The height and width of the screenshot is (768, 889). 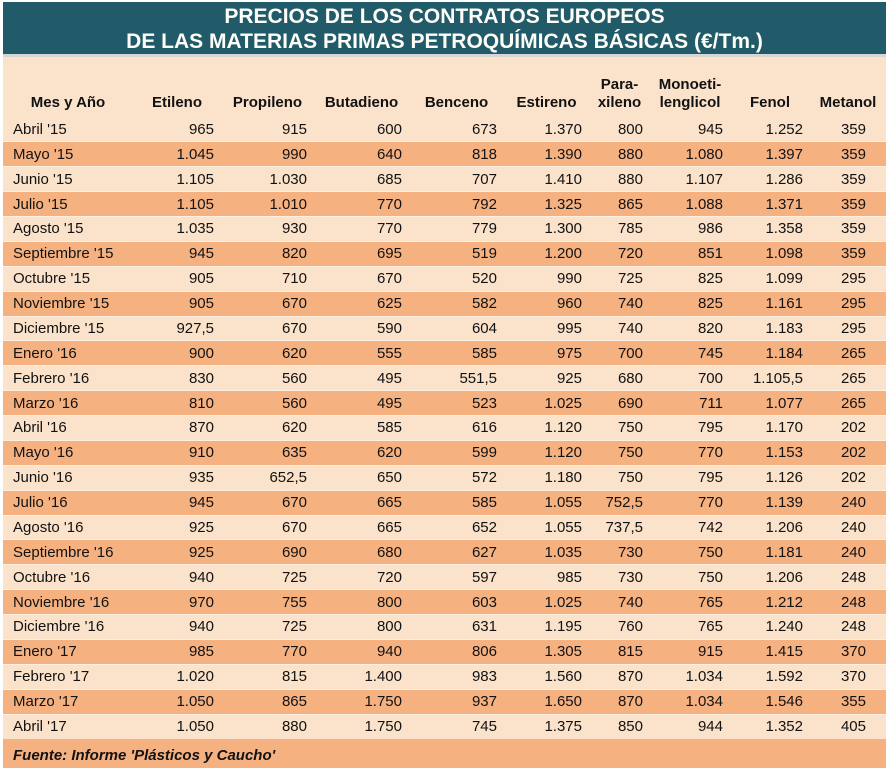 I want to click on price-cell: 295, so click(x=848, y=328).